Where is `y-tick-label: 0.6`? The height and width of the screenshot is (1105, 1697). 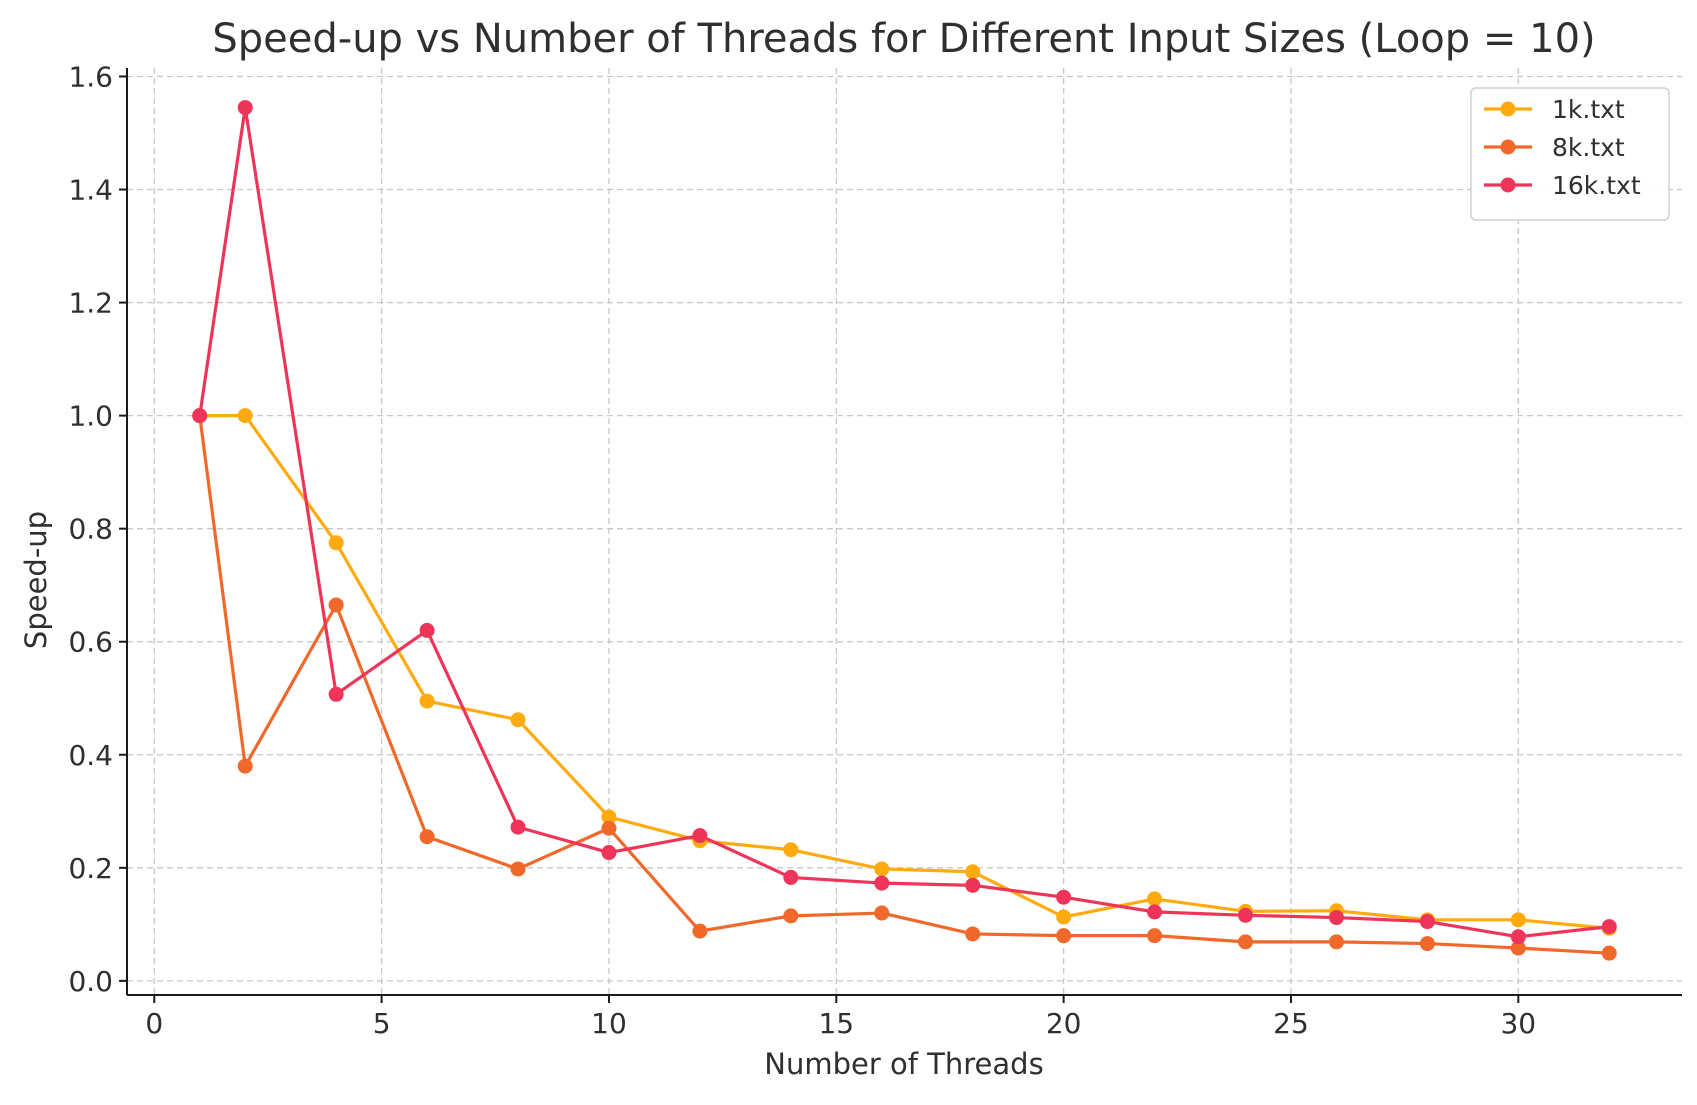
y-tick-label: 0.6 is located at coordinates (90, 642).